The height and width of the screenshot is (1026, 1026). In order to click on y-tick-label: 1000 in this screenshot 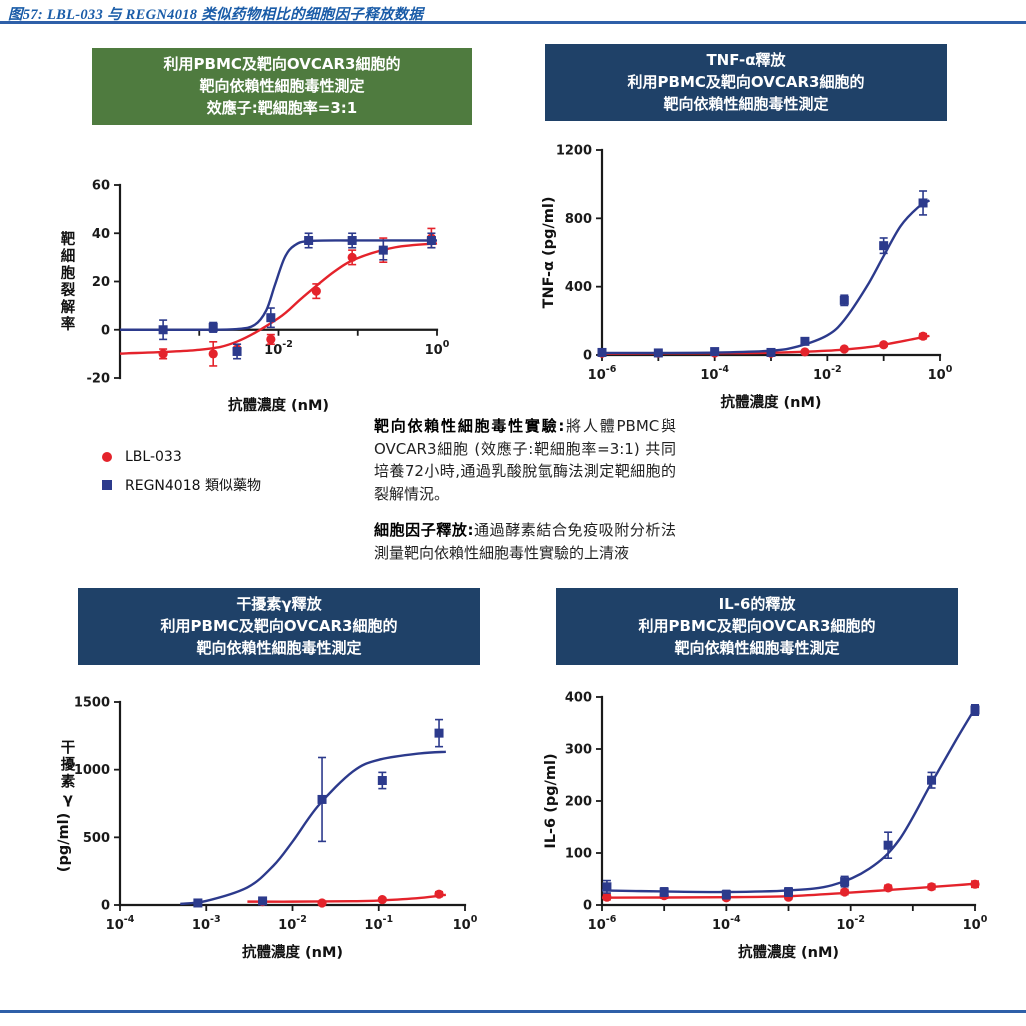, I will do `click(92, 770)`.